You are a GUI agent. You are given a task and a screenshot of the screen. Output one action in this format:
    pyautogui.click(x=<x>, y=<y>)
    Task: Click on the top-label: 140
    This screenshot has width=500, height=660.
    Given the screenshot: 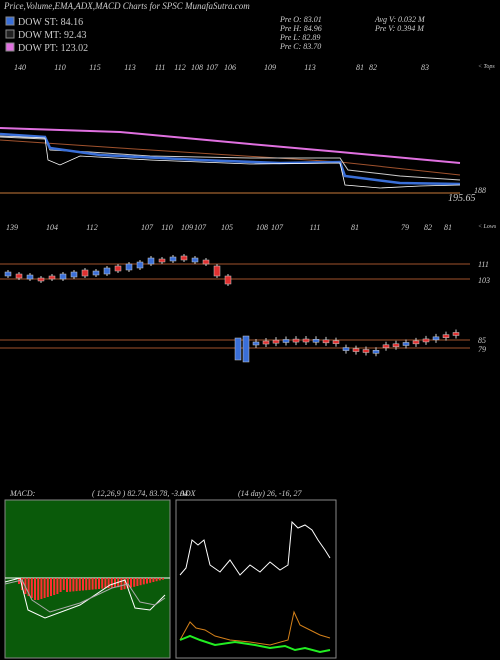 What is the action you would take?
    pyautogui.click(x=20, y=67)
    